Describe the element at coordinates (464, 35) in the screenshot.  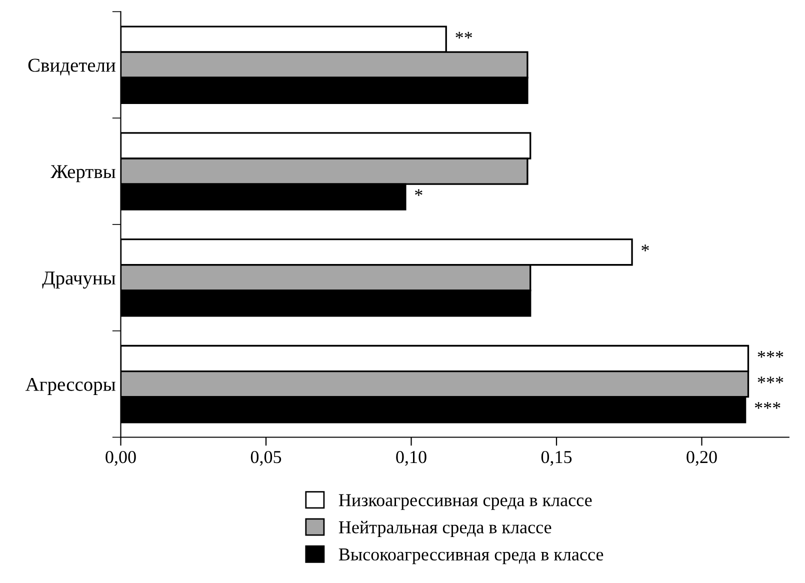
I see `data-label: **` at that location.